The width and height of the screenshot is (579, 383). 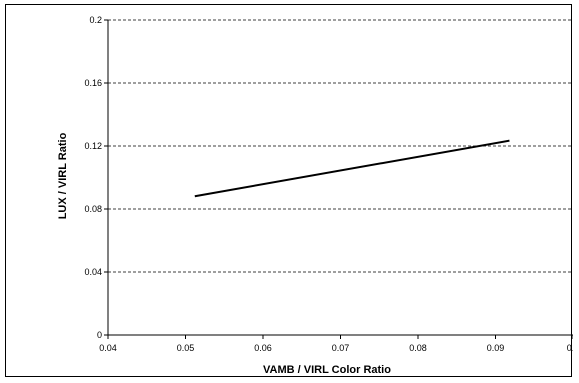 I want to click on series-line, so click(x=352, y=168).